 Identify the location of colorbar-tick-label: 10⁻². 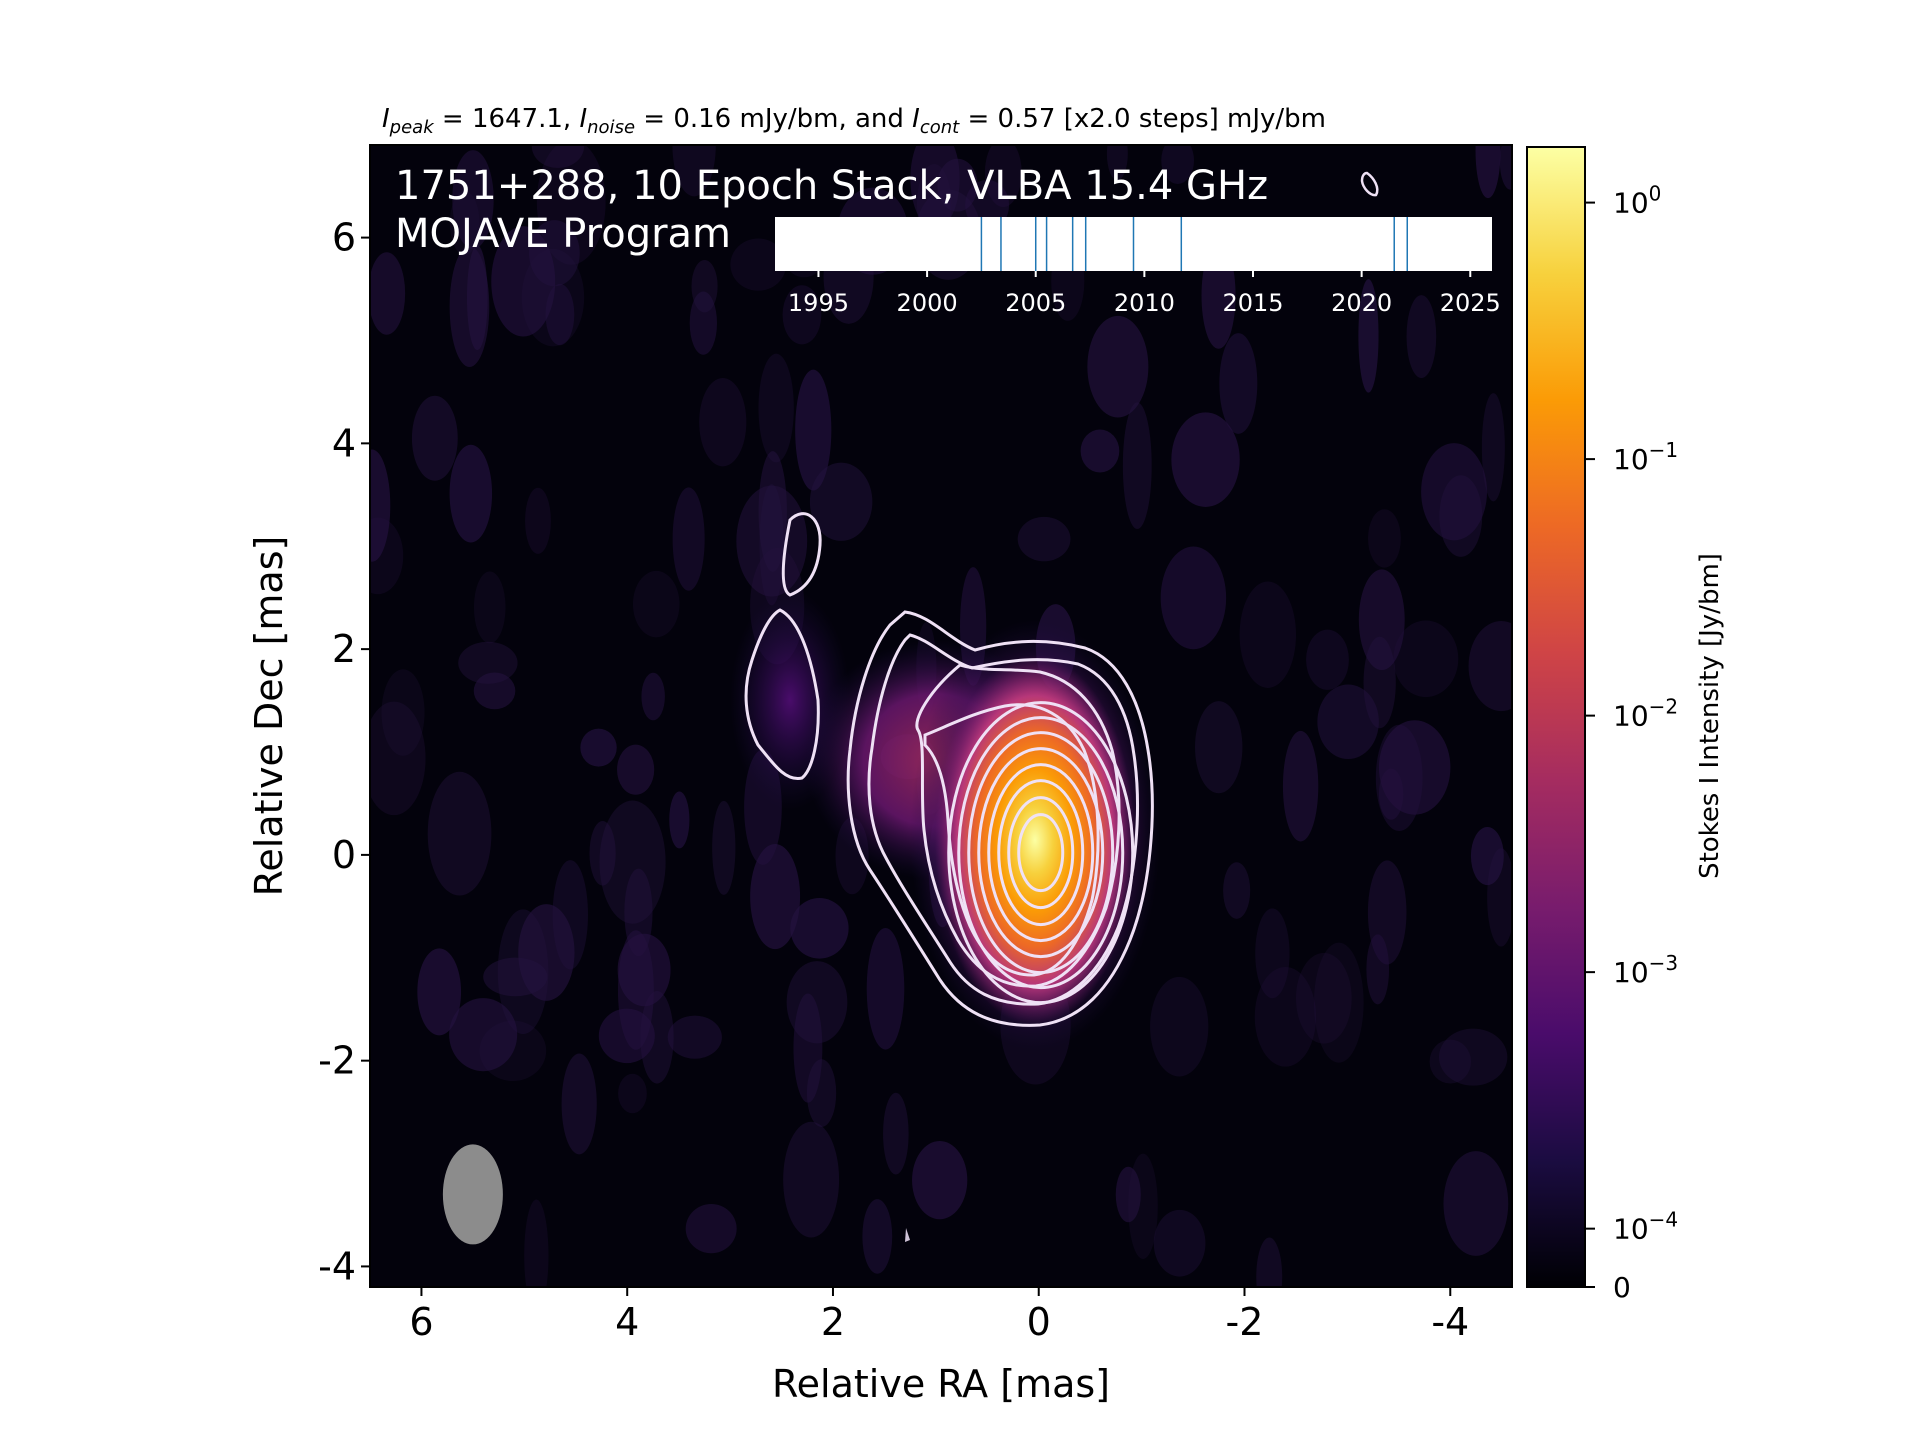
(1645, 714).